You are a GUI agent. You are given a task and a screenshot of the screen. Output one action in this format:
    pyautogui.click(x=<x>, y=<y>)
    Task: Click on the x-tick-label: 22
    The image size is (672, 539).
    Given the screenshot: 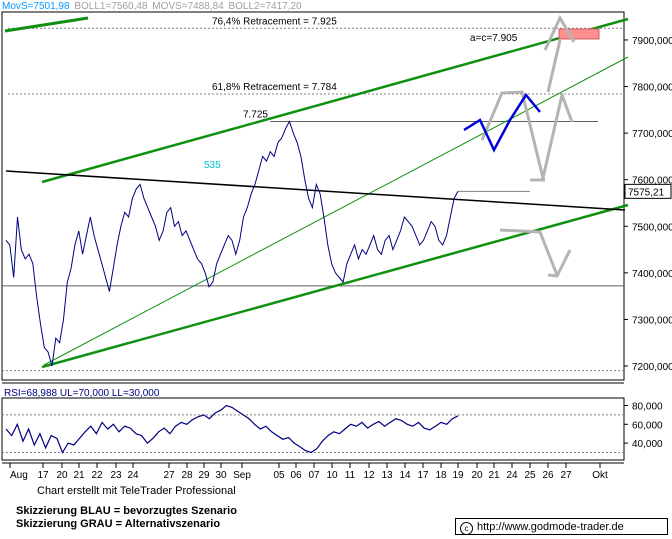 What is the action you would take?
    pyautogui.click(x=97, y=475)
    